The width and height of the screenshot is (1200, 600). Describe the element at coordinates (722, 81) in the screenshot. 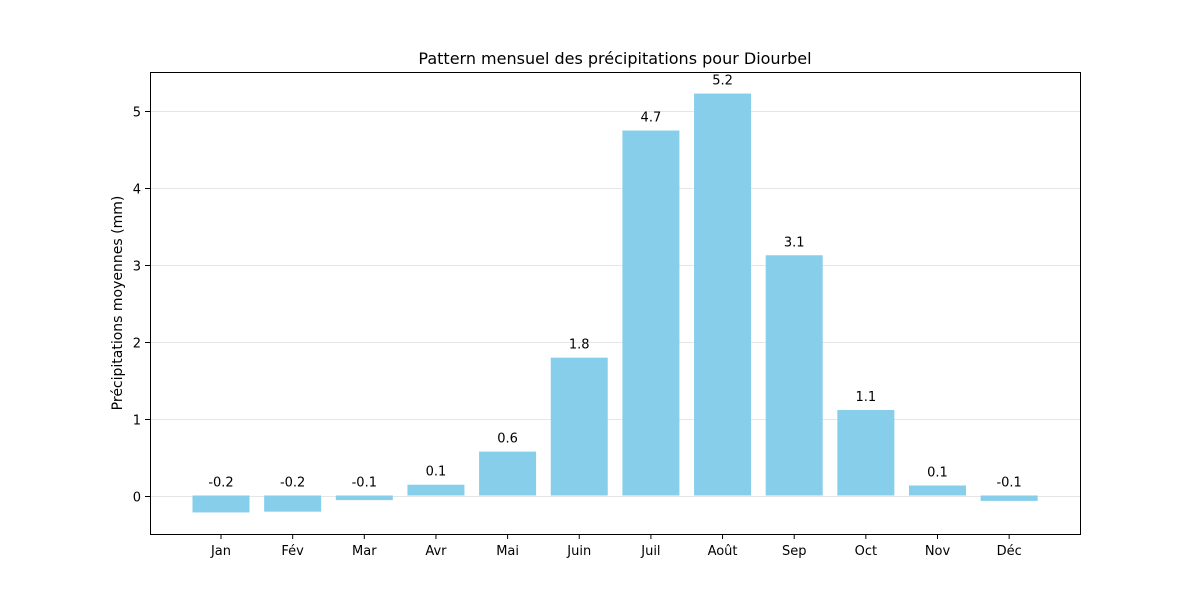

I see `data-label: 5.2` at that location.